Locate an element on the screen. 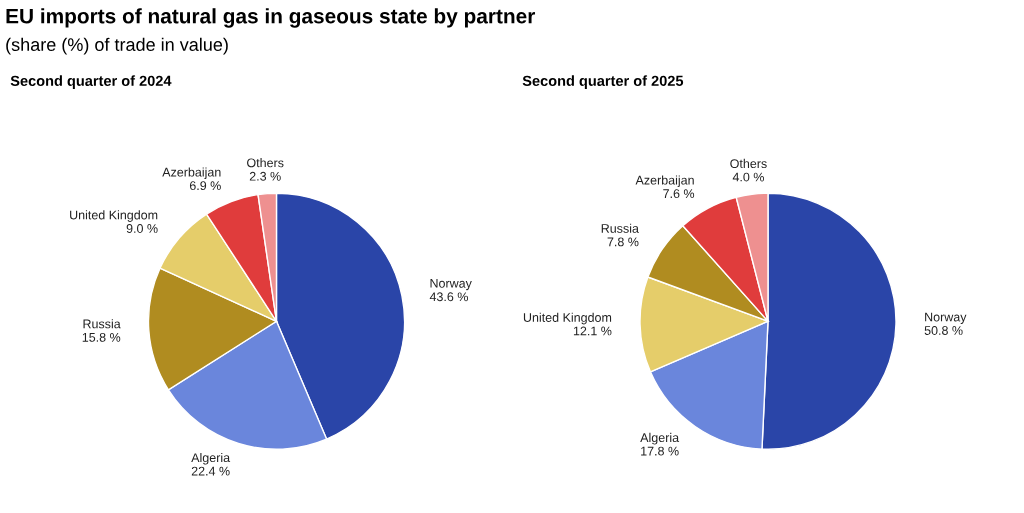 This screenshot has height=513, width=1024. data-label: 4.0 % is located at coordinates (748, 177).